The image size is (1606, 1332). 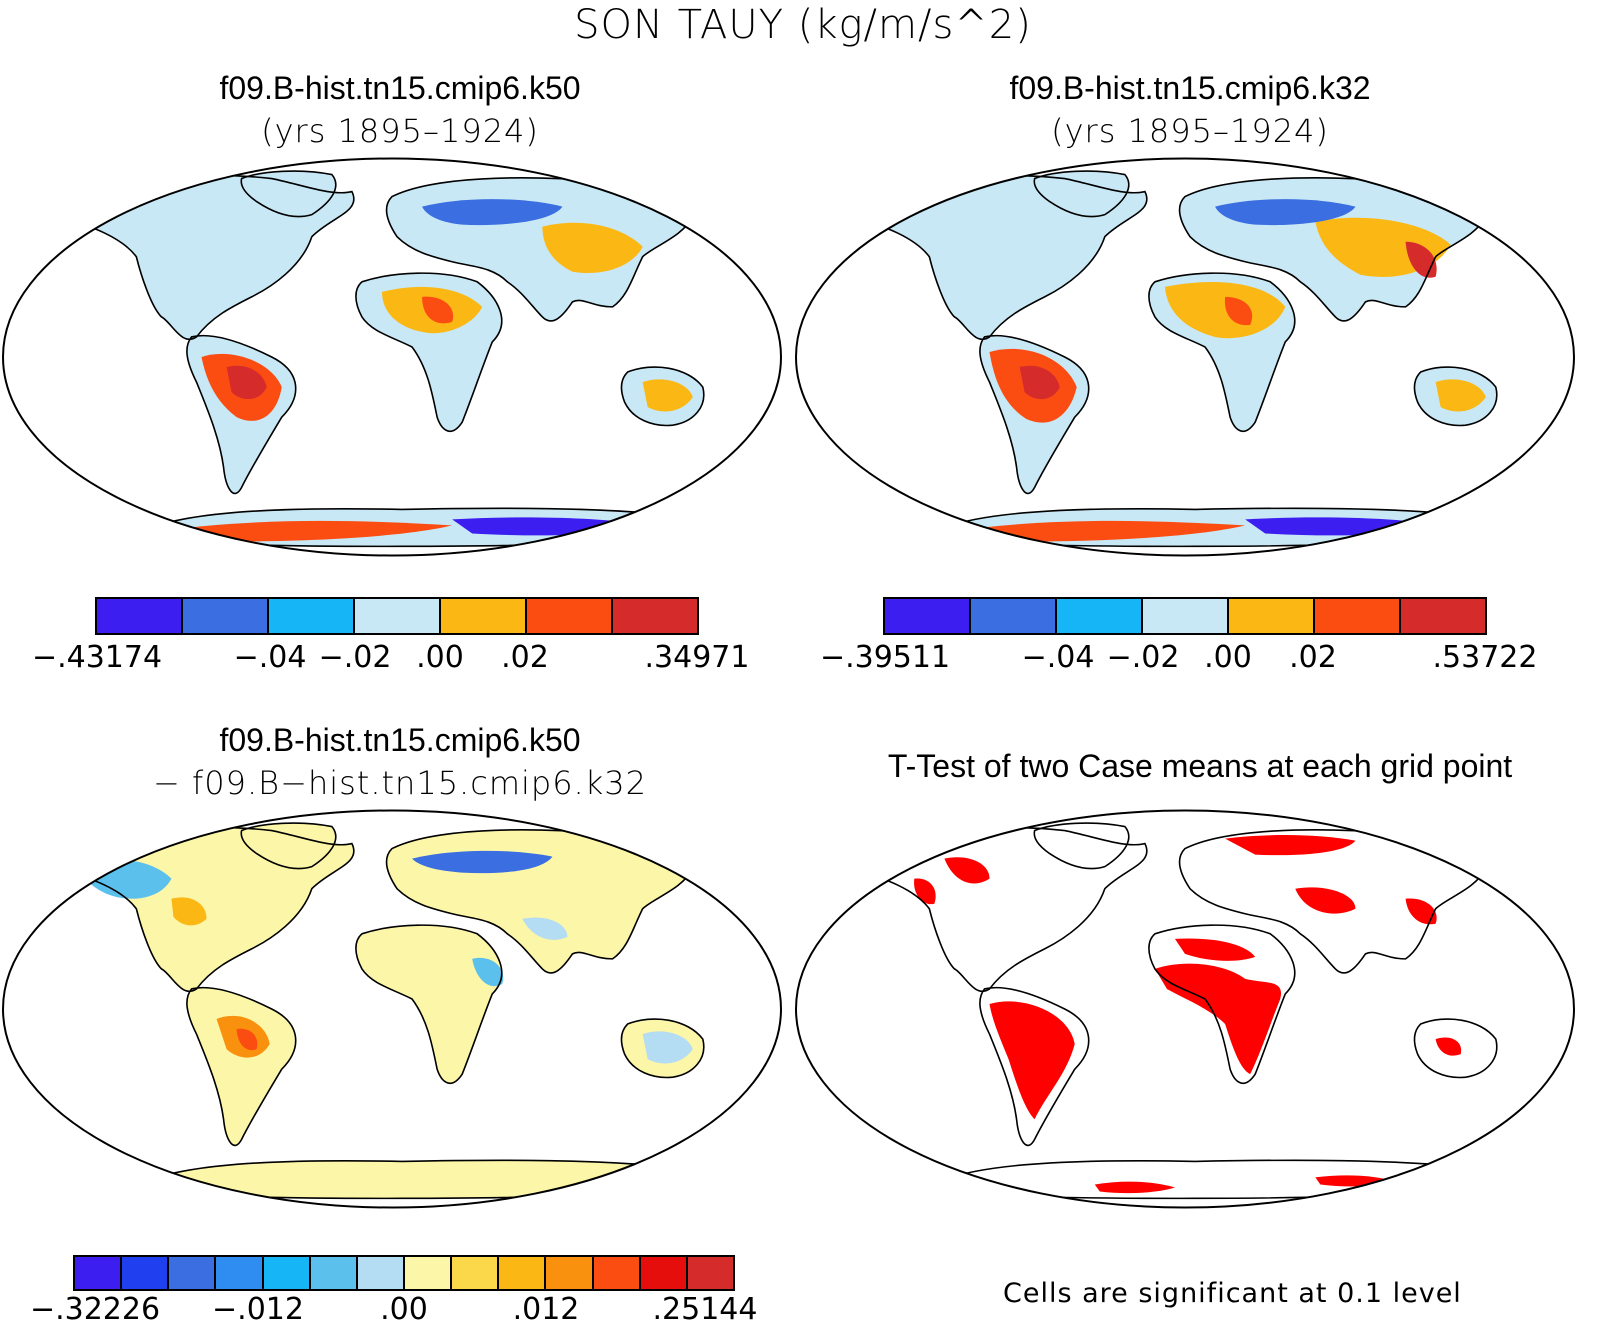 I want to click on colorbar-label: .25144, so click(x=705, y=1309).